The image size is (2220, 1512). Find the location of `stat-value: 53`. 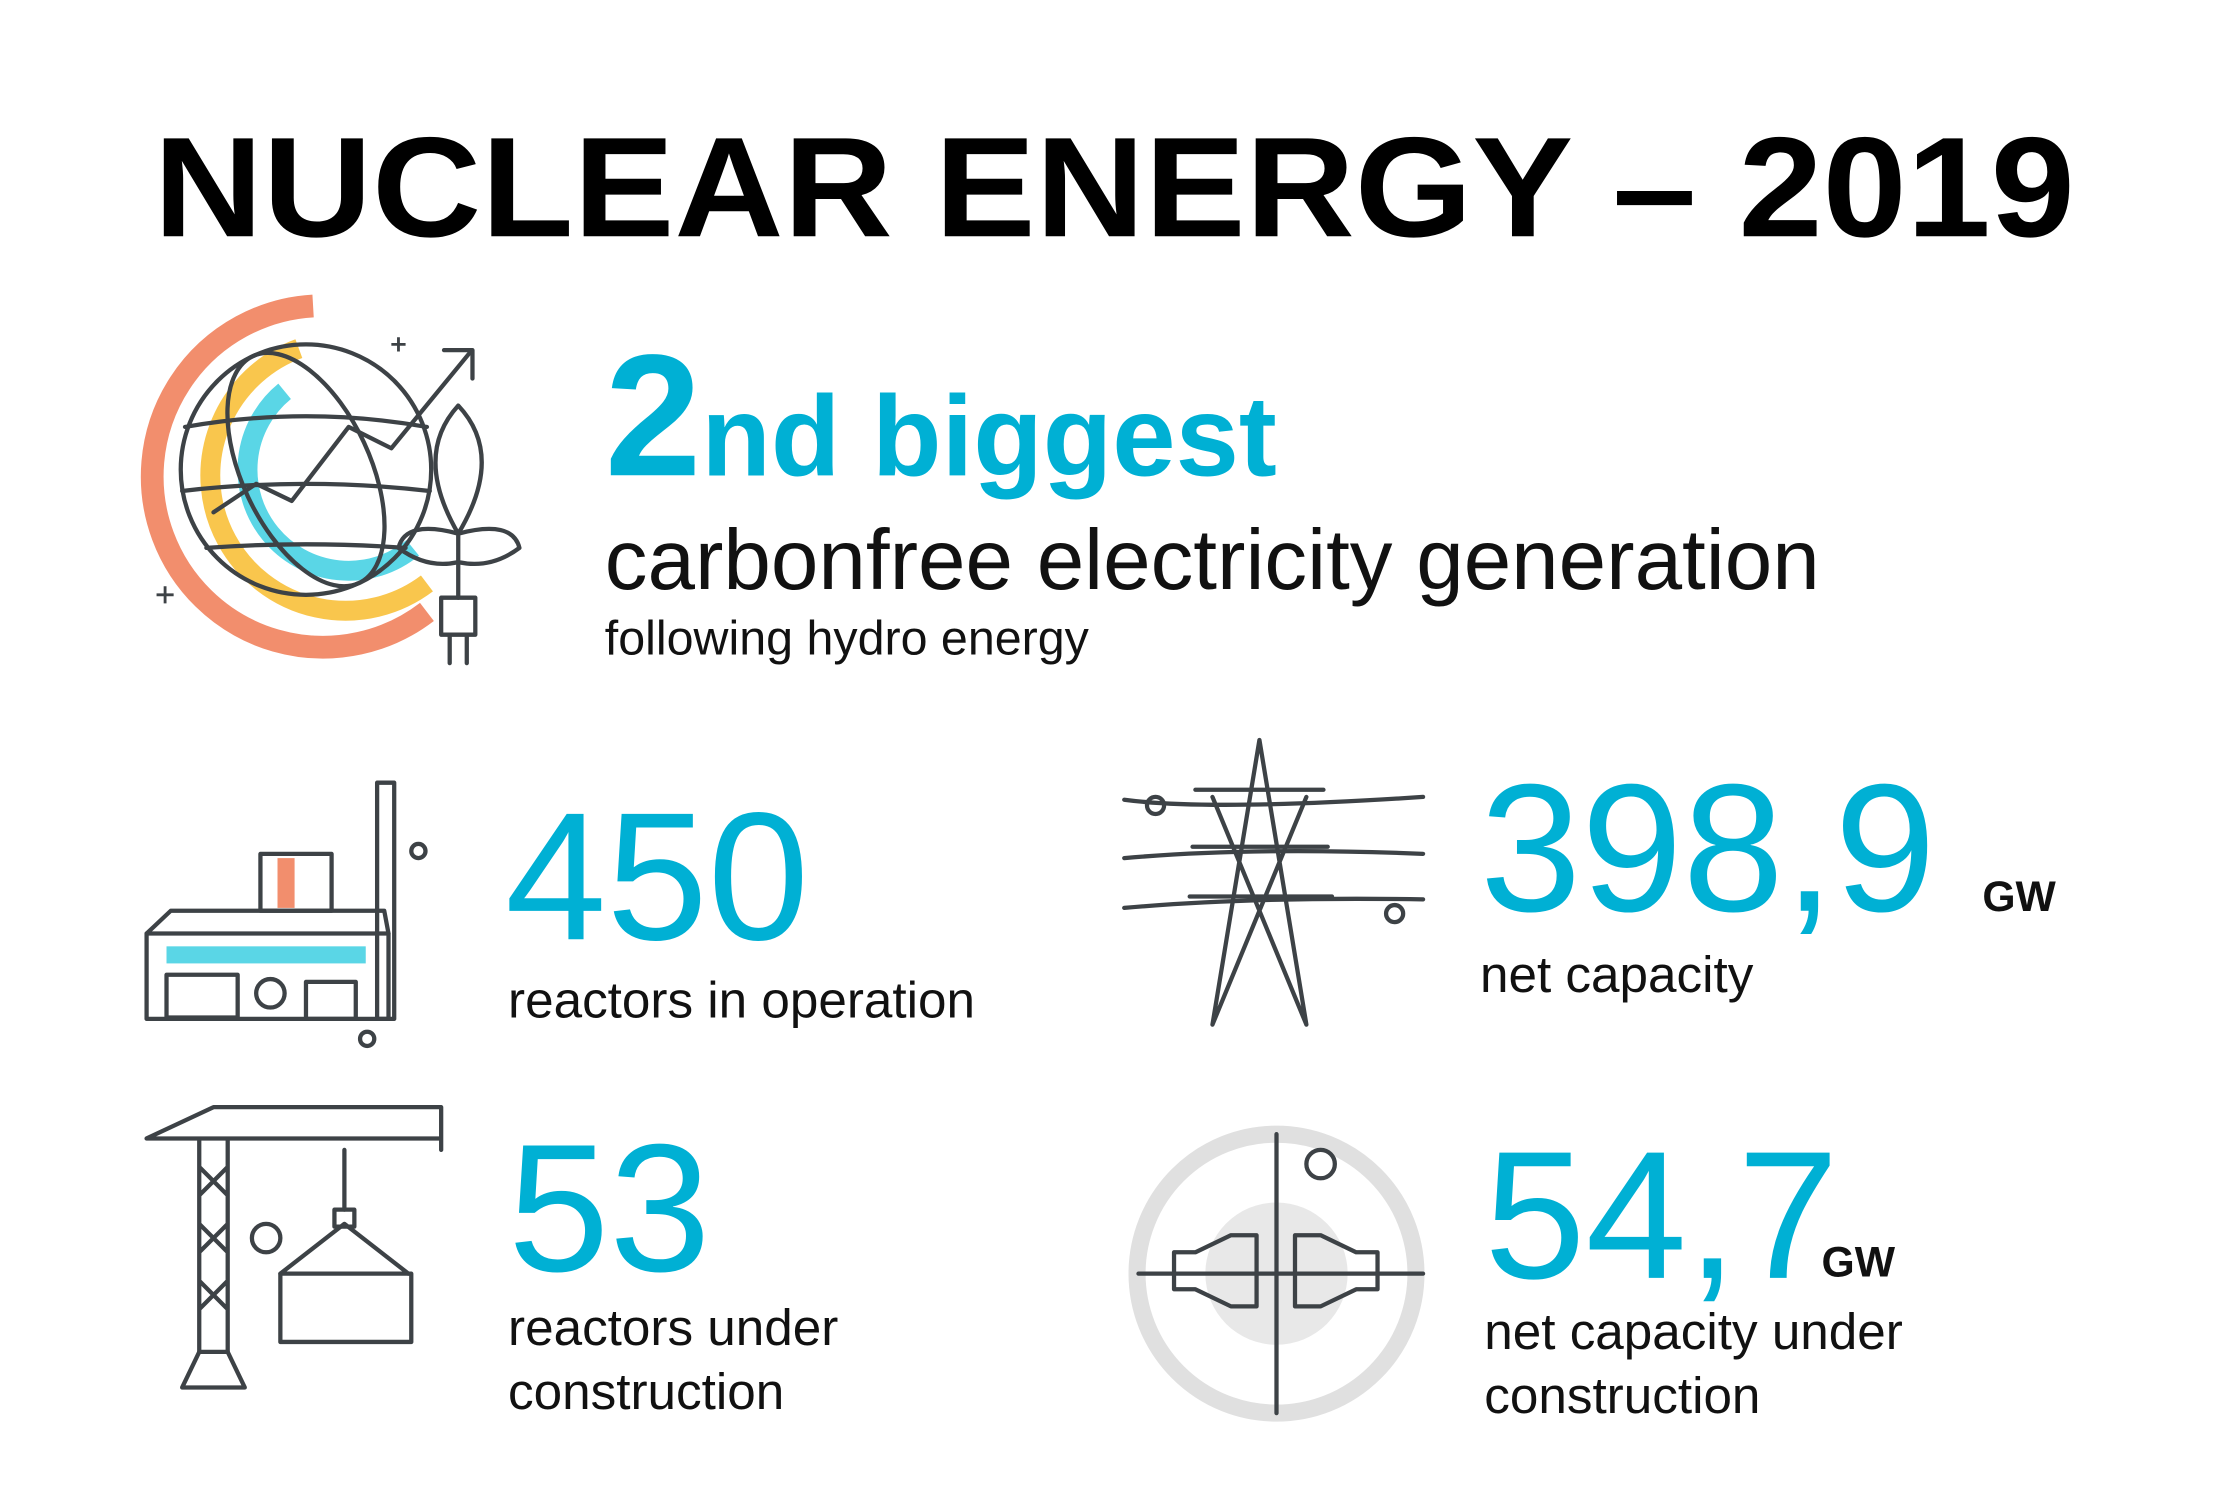

stat-value: 53 is located at coordinates (609, 1208).